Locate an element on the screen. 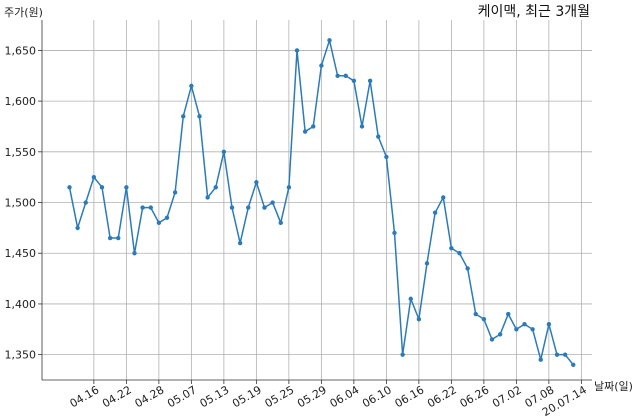 This screenshot has width=640, height=419. x-tick-label: 06.10 is located at coordinates (377, 396).